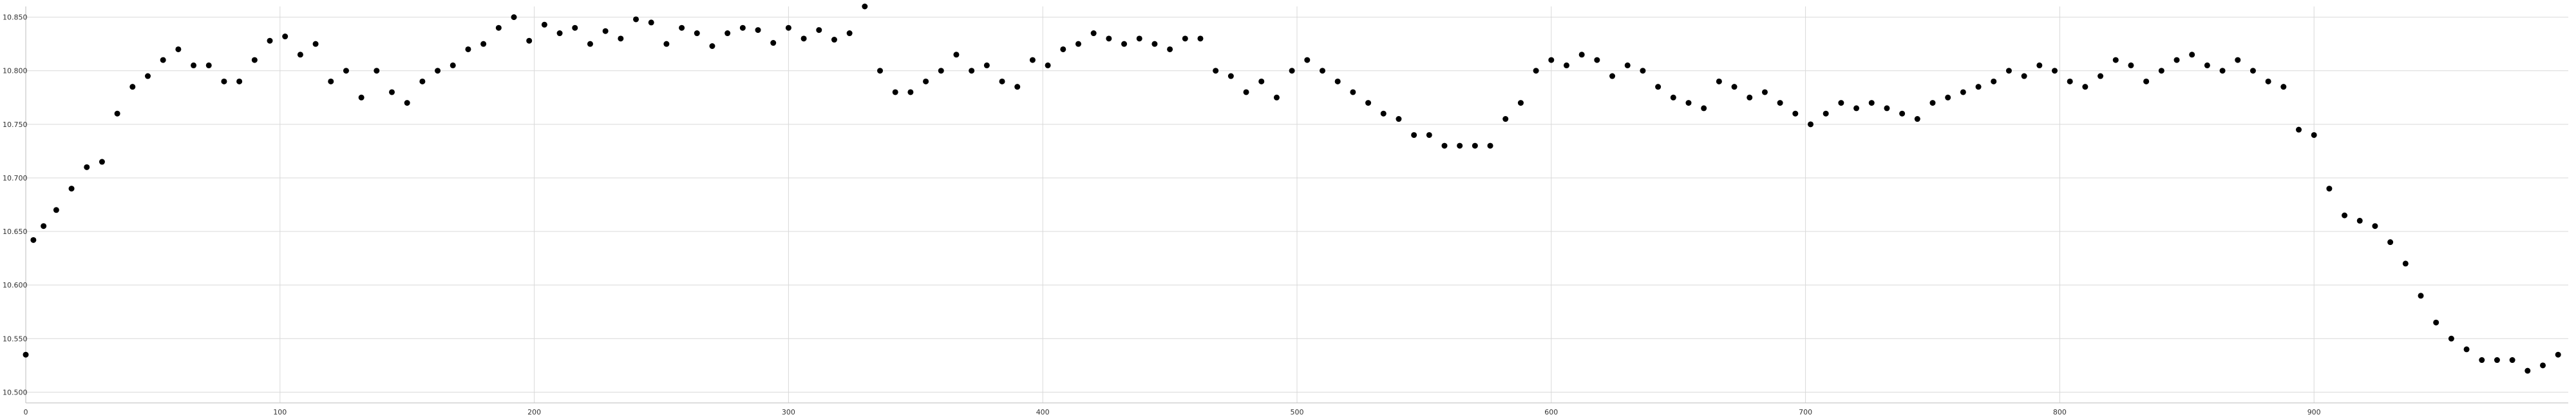 This screenshot has height=419, width=2576. Describe the element at coordinates (15, 71) in the screenshot. I see `y-tick-label: 10.800` at that location.